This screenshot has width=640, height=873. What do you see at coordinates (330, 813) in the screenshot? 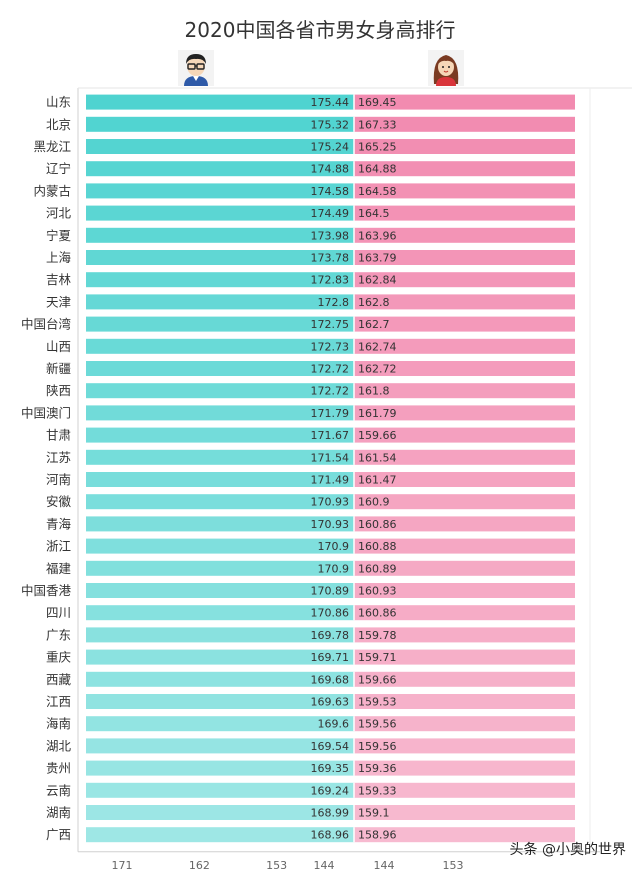
I see `male-value-label: 168.99` at bounding box center [330, 813].